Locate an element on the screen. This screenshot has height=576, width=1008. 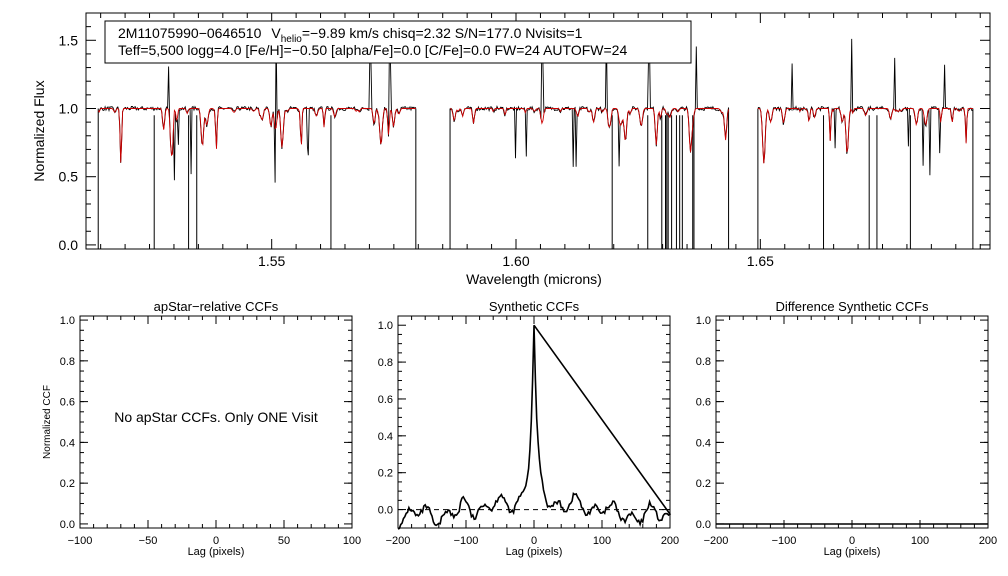
spectrum-ylabel: Normalized Flux is located at coordinates (39, 130).